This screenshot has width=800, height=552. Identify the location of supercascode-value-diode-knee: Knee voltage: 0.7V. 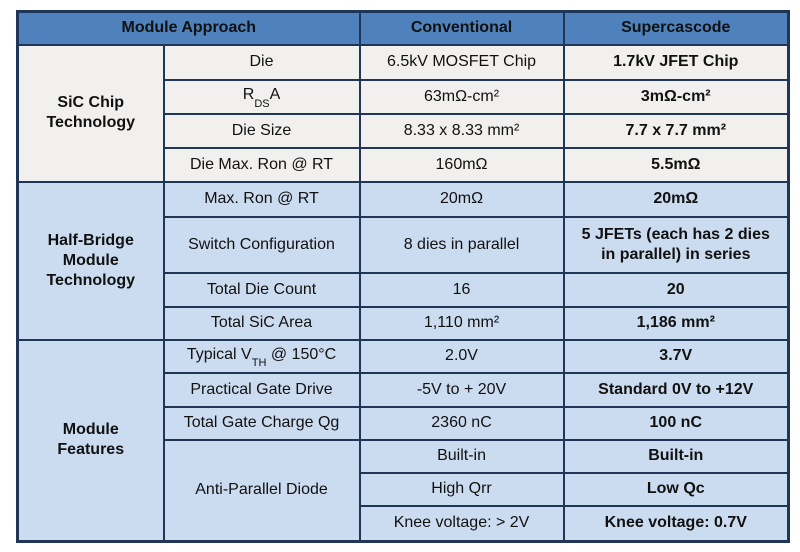
(676, 523).